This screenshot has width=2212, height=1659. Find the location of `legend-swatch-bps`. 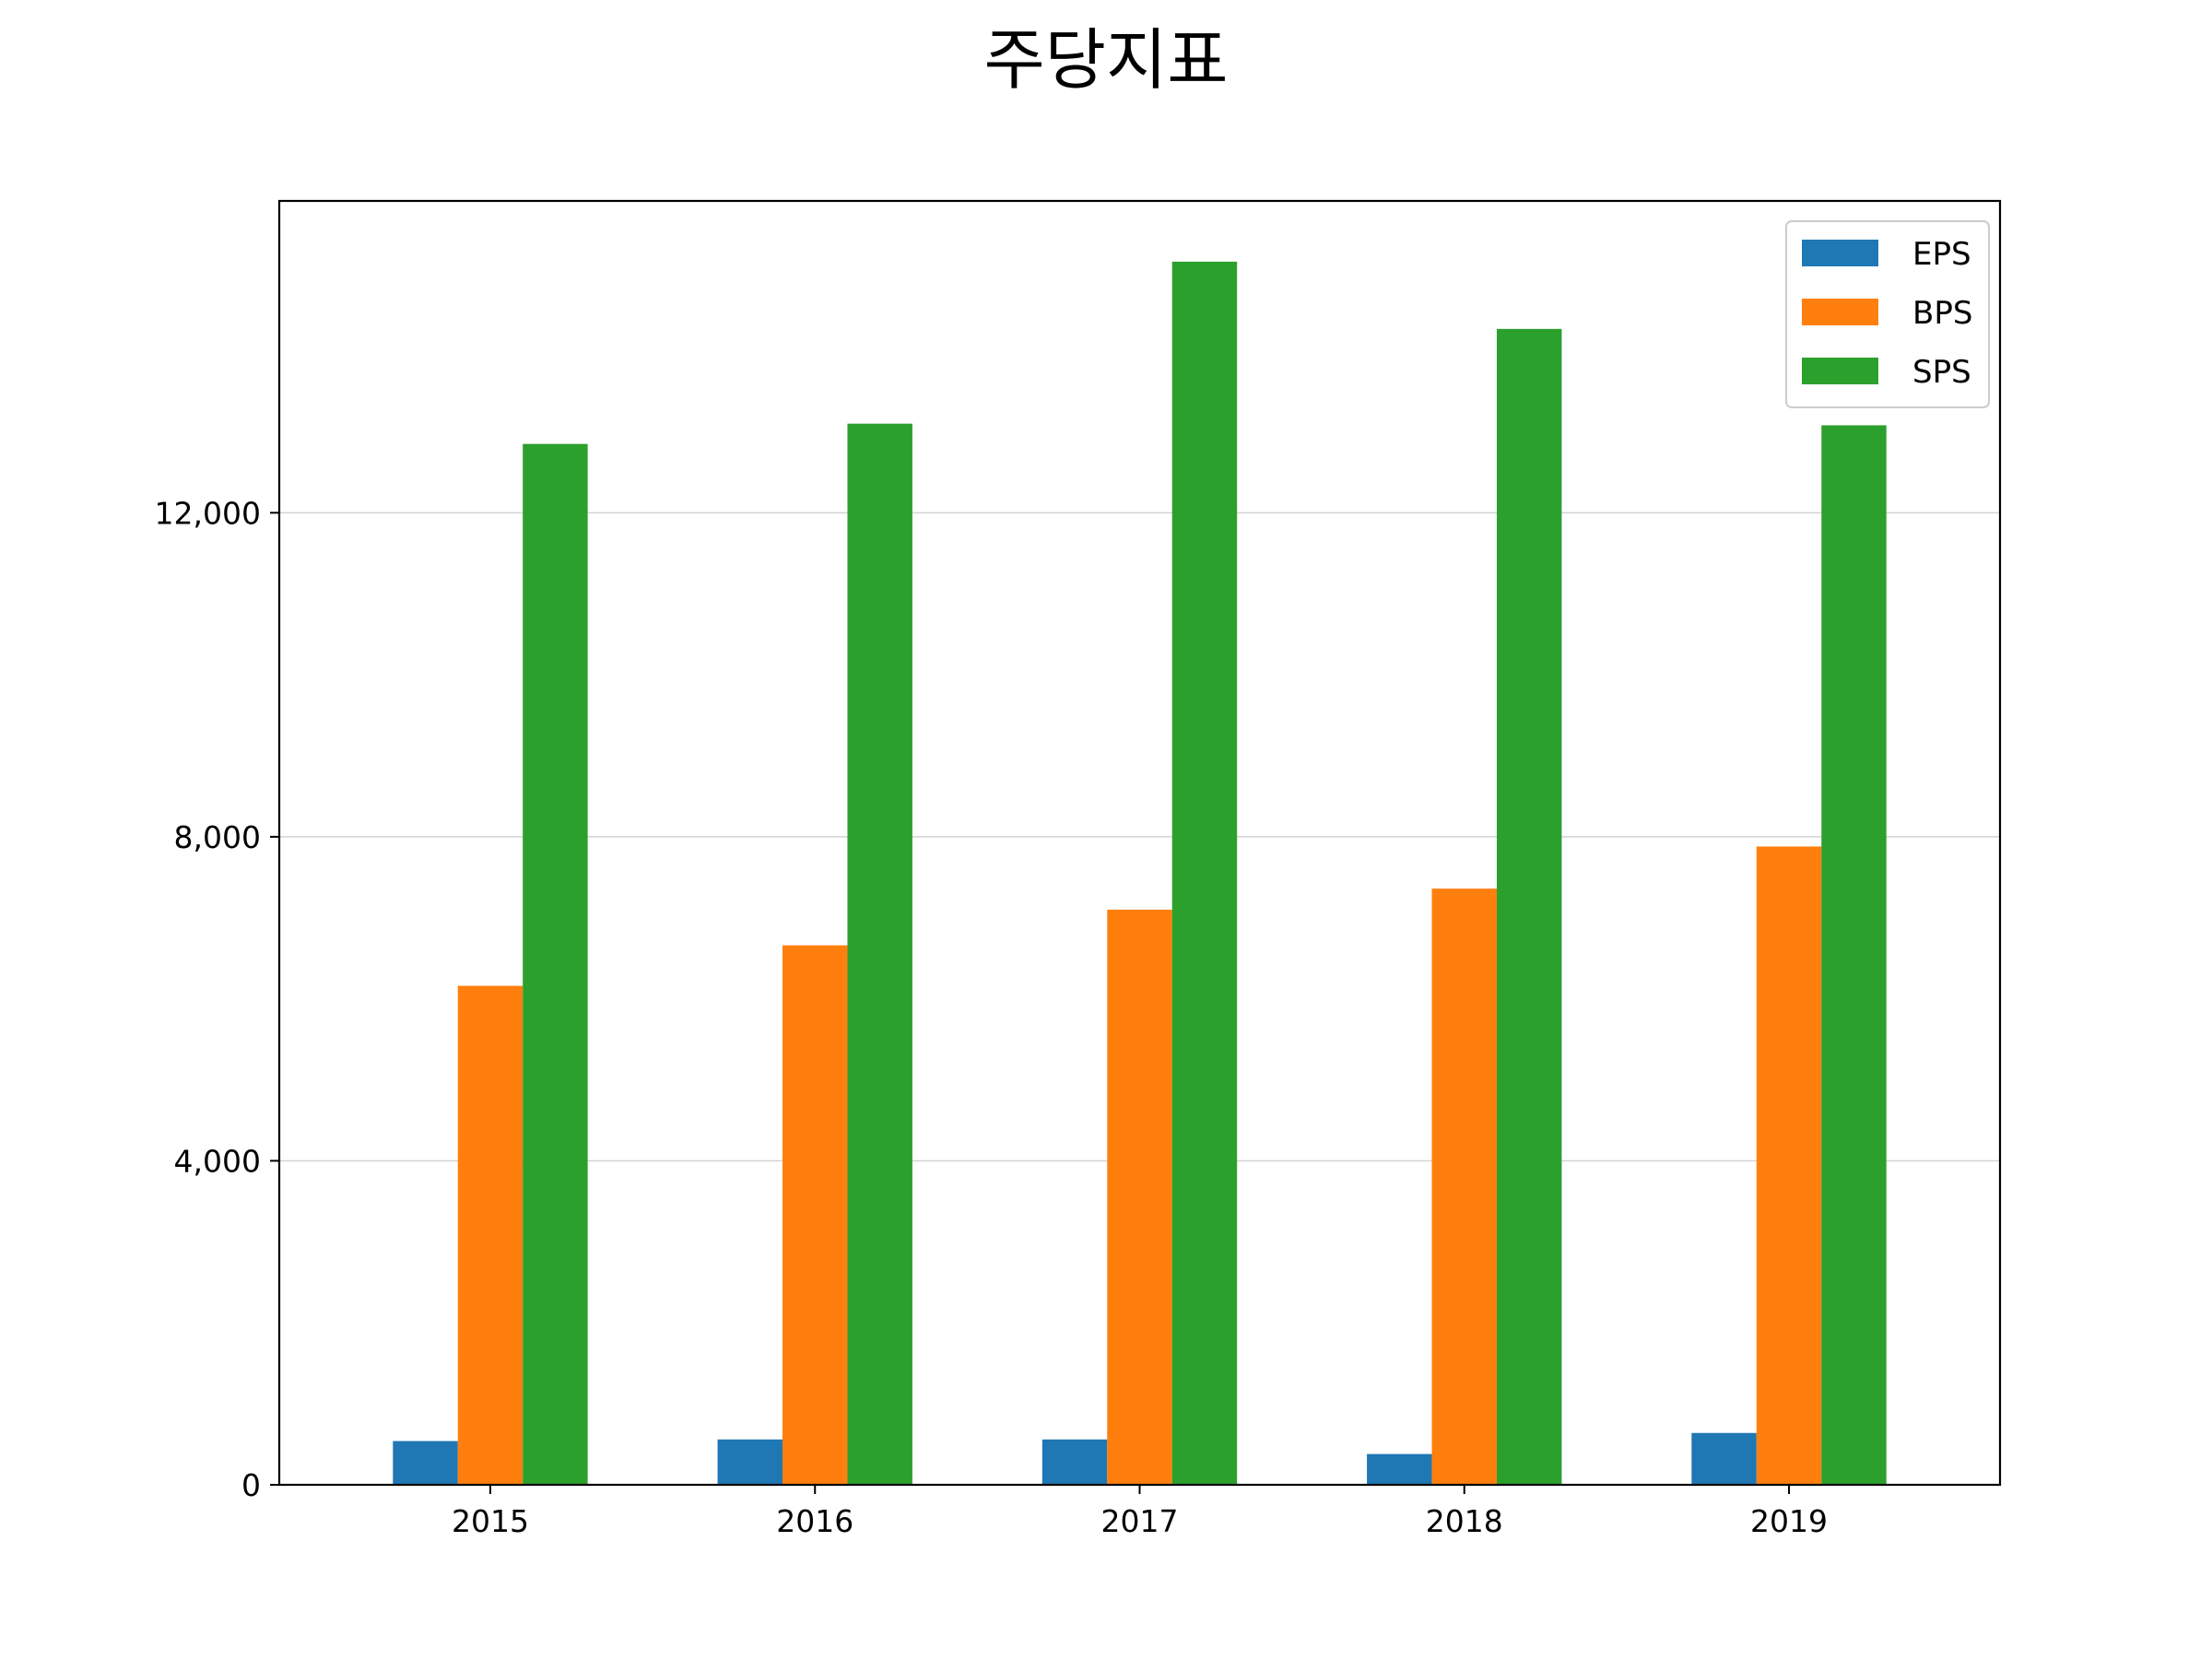

legend-swatch-bps is located at coordinates (1840, 312).